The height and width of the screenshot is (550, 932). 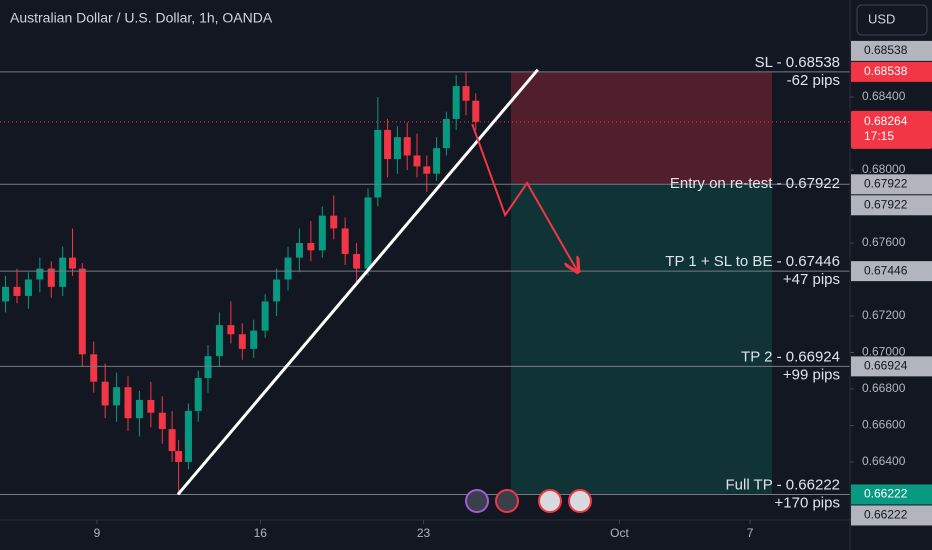 What do you see at coordinates (797, 62) in the screenshot?
I see `level-label: SL - 0.68538` at bounding box center [797, 62].